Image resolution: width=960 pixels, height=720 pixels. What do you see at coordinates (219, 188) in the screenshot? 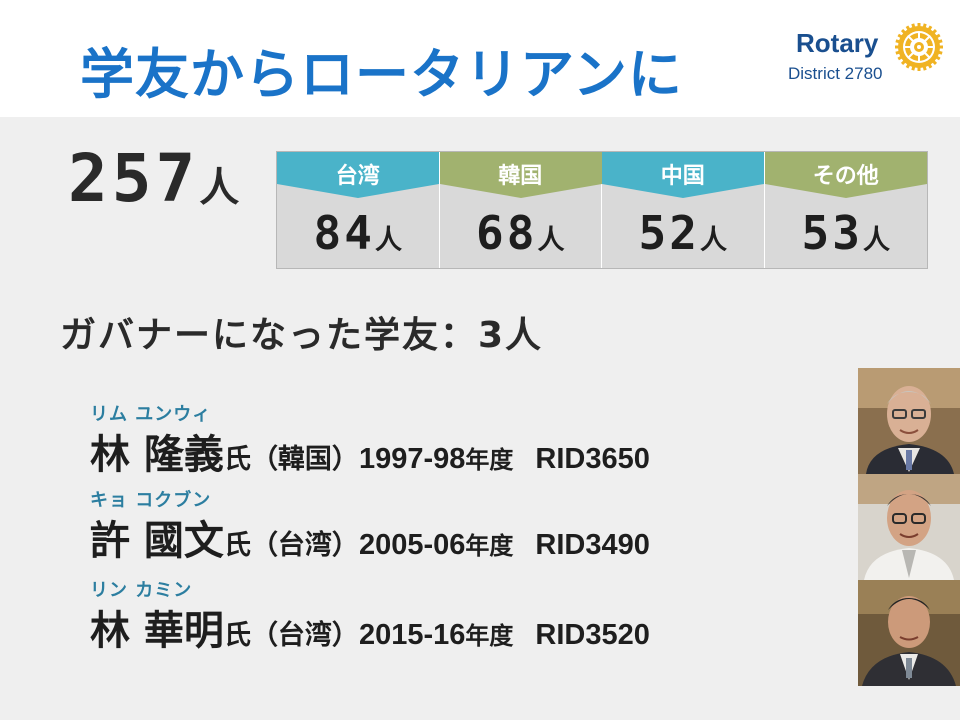
I see `total-unit: 人` at bounding box center [219, 188].